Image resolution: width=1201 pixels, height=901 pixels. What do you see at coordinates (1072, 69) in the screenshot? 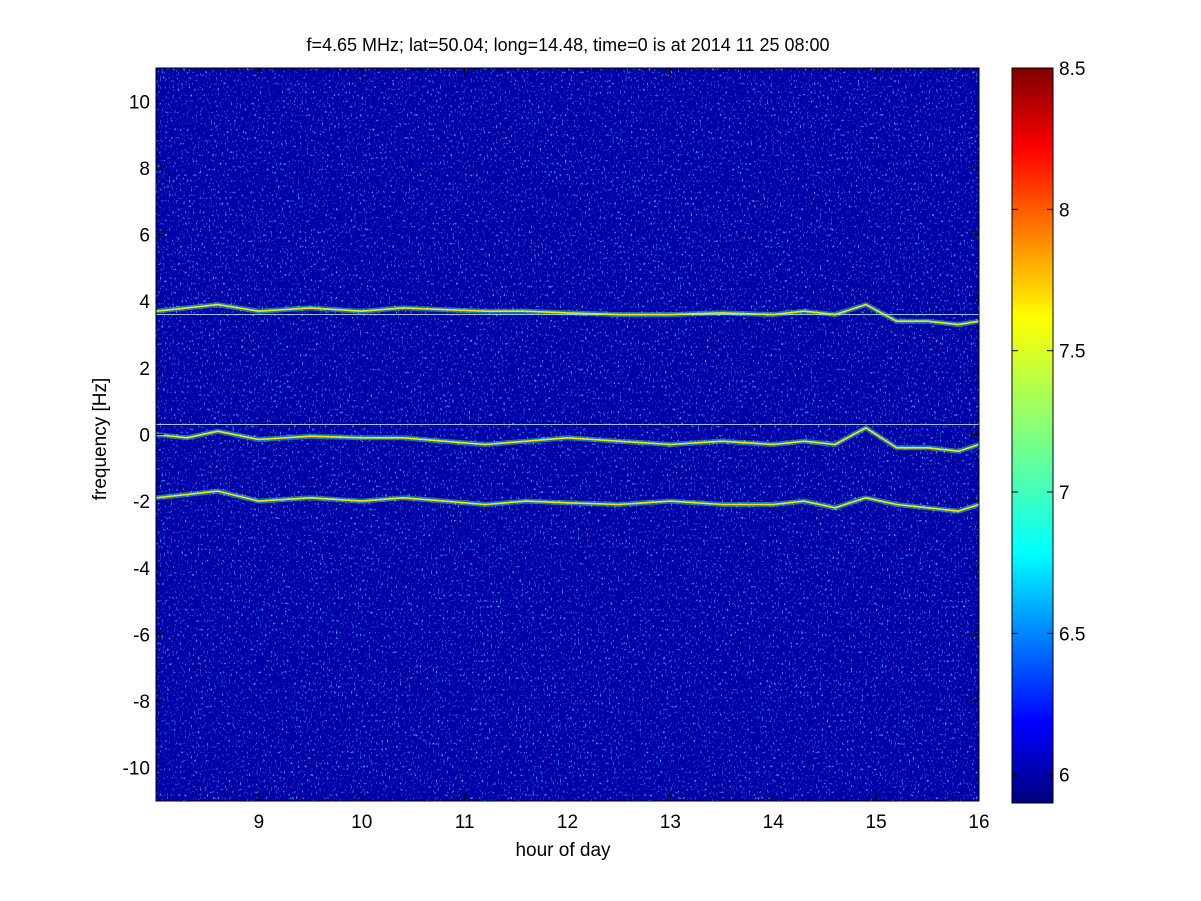
I see `colorbar-tick-label: 8.5` at bounding box center [1072, 69].